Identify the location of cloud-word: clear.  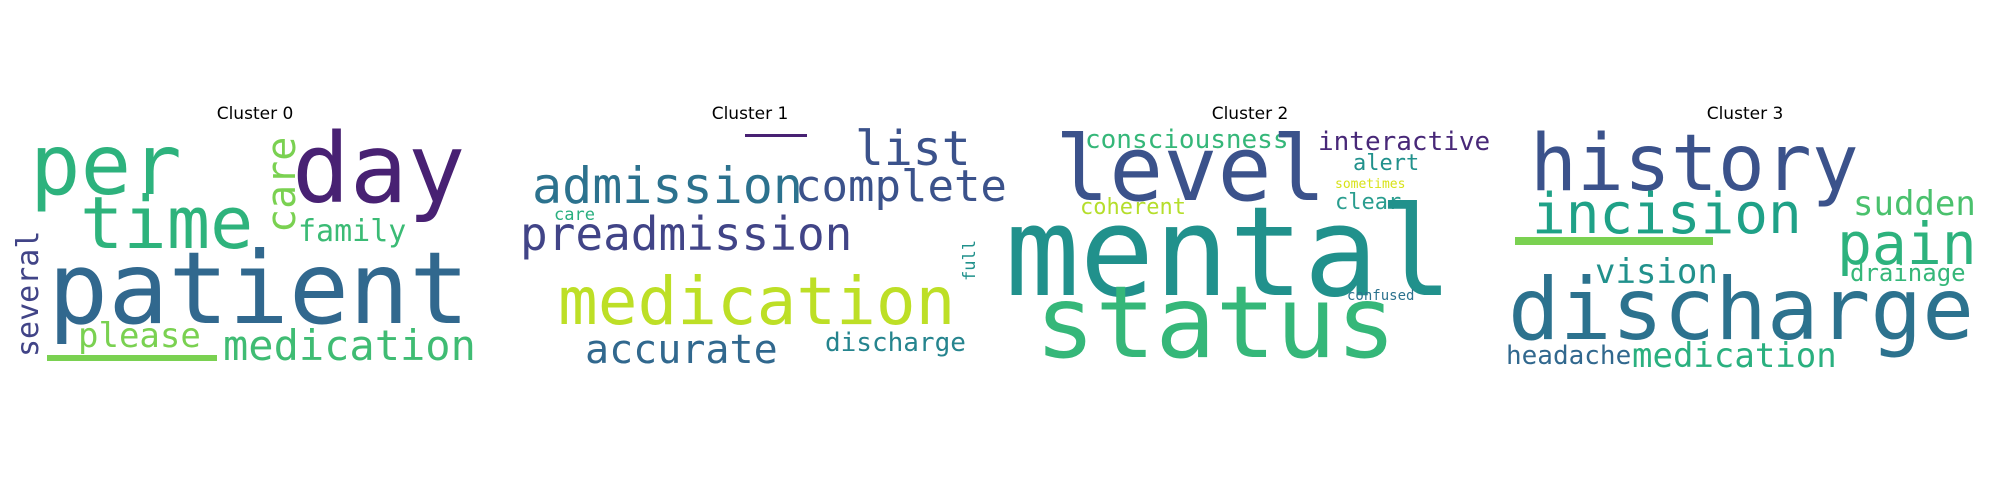
(1368, 202).